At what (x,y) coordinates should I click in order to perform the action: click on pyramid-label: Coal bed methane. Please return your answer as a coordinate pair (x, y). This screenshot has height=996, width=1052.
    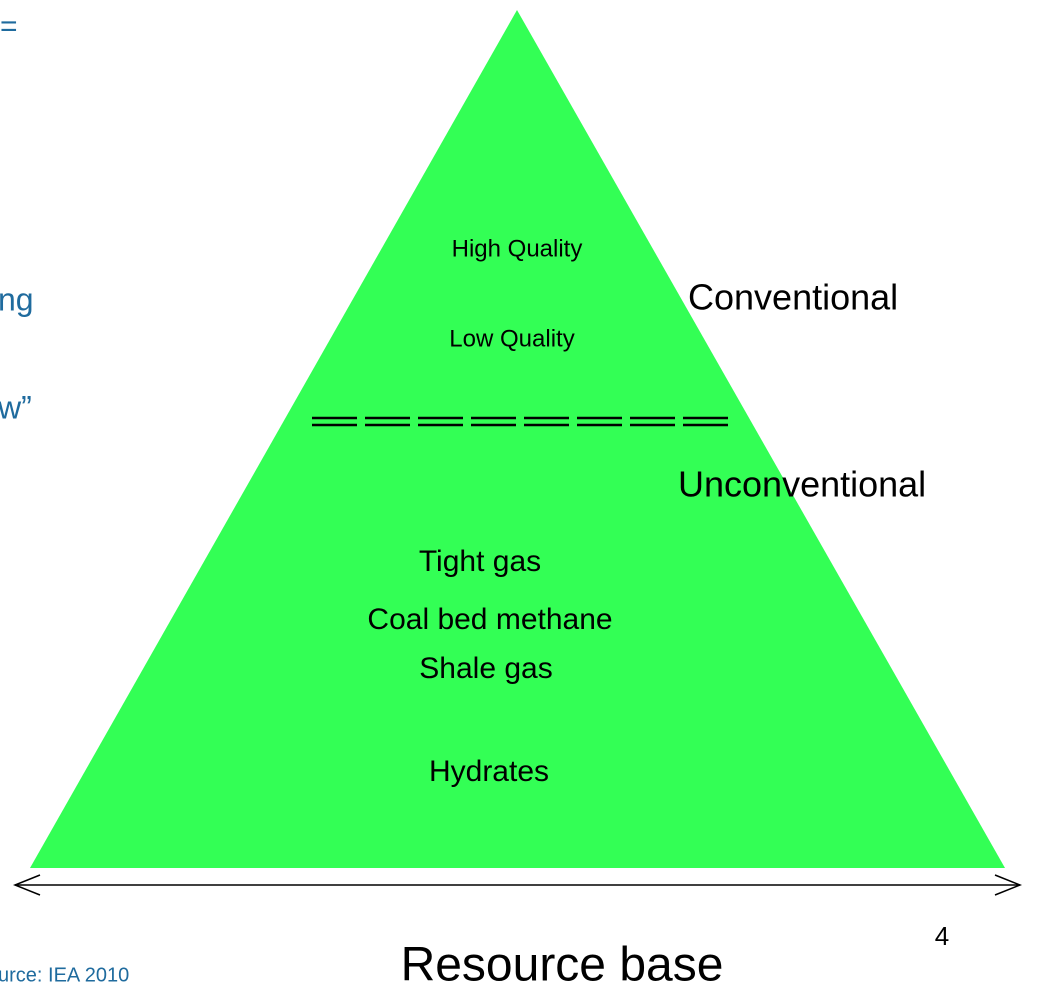
    Looking at the image, I should click on (489, 619).